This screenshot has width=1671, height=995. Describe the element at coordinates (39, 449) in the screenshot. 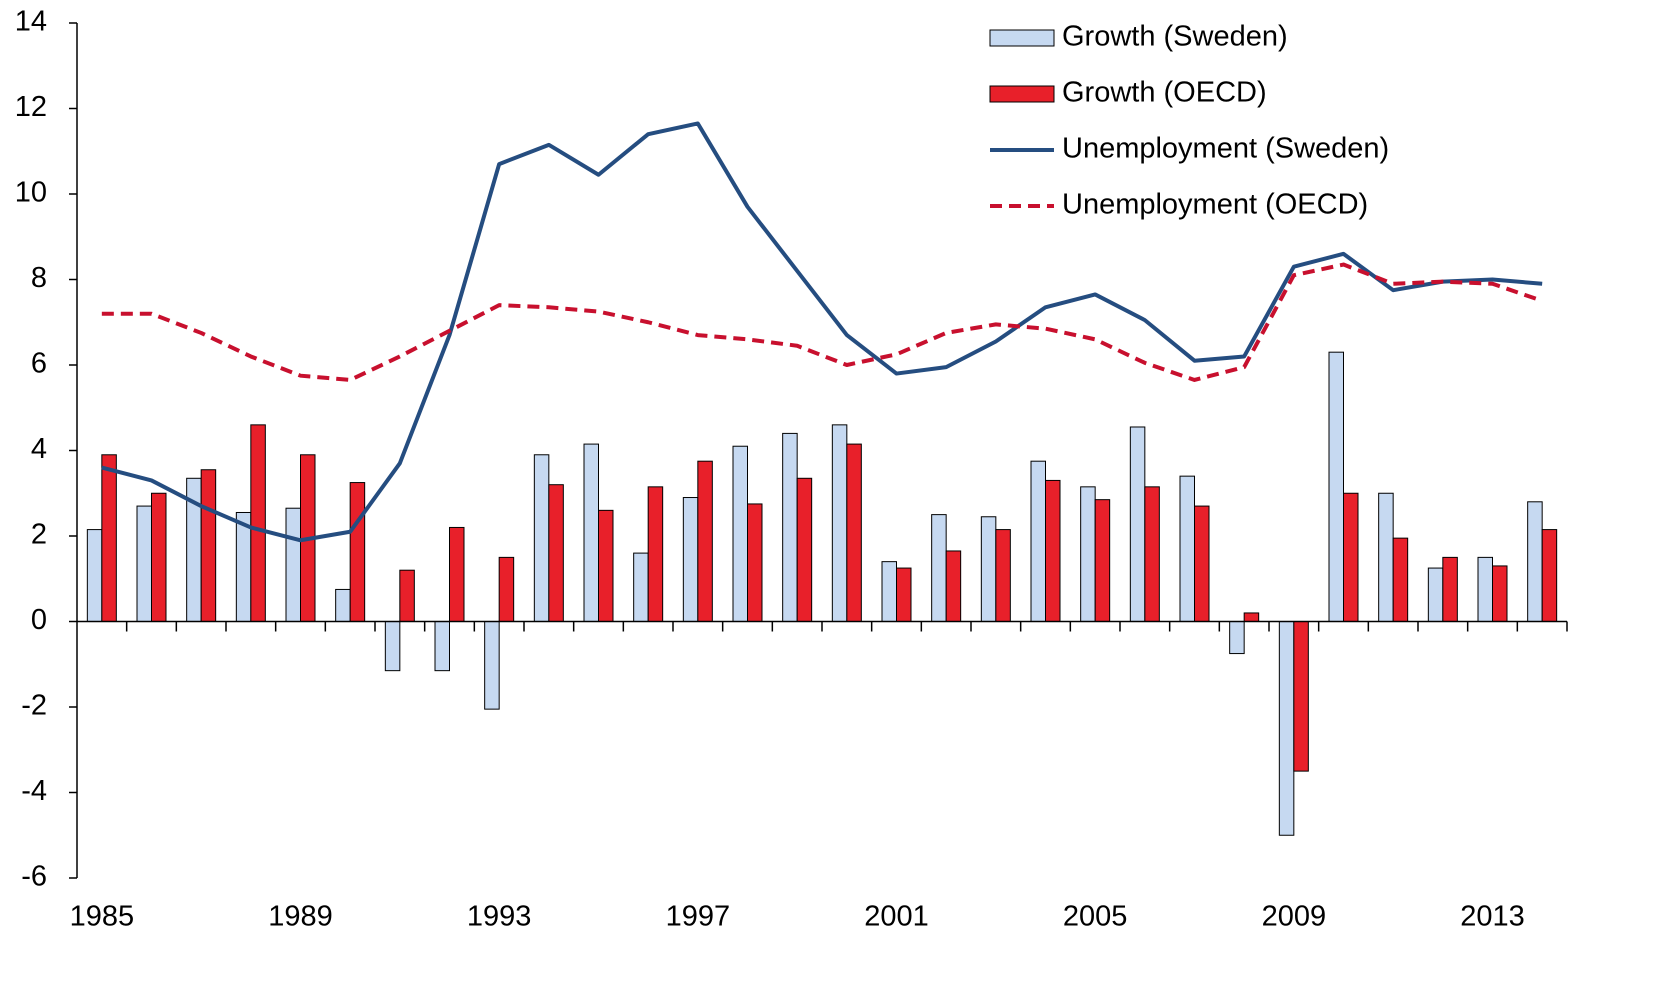

I see `y-tick-label: 4` at that location.